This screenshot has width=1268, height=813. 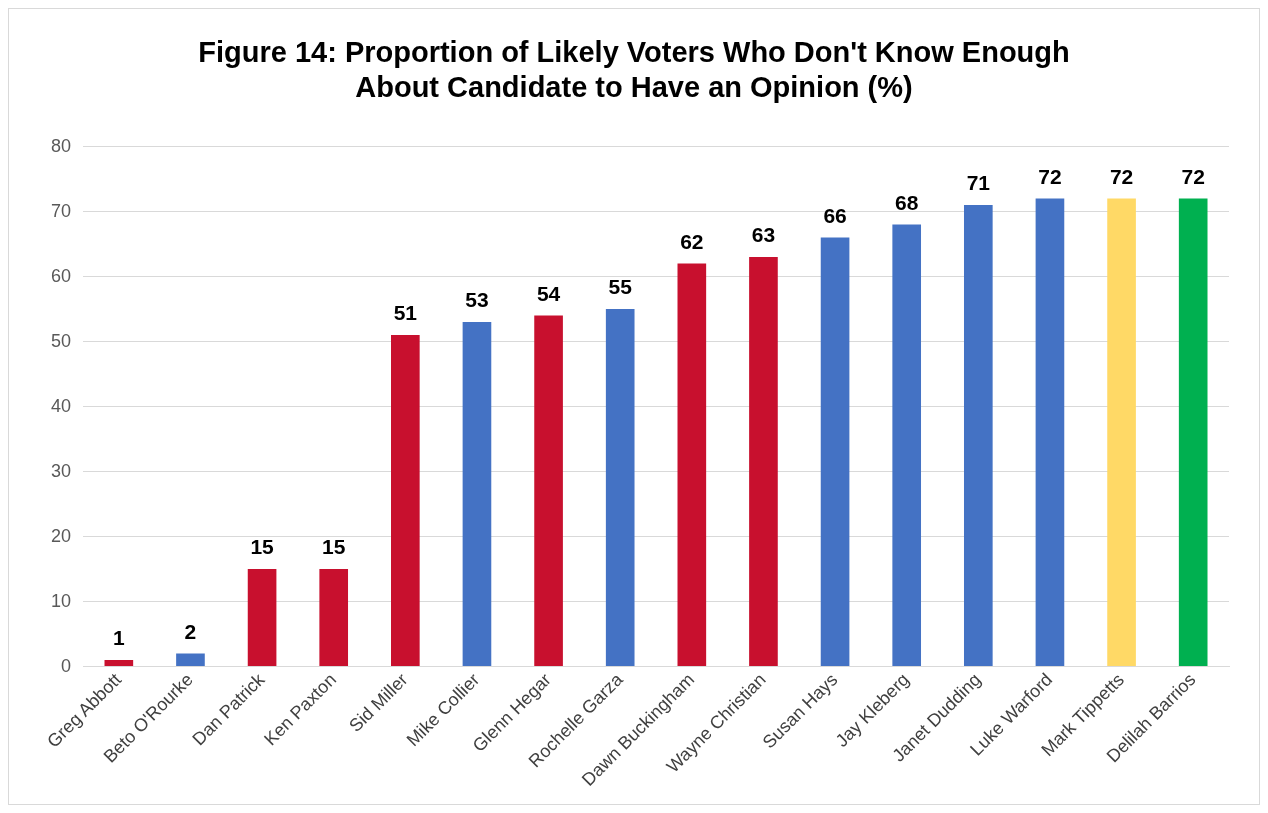 I want to click on y-tick-label: 80, so click(x=61, y=145).